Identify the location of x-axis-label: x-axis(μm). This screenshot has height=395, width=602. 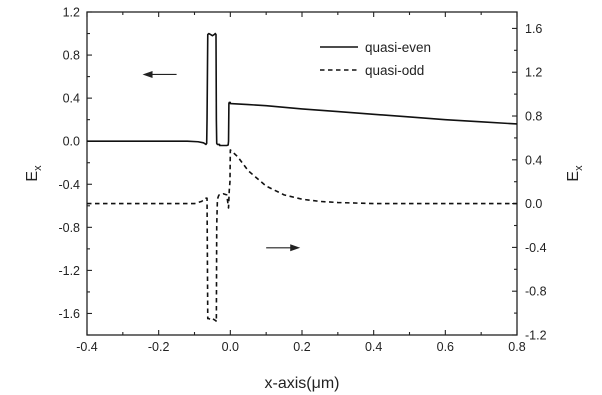
(302, 383).